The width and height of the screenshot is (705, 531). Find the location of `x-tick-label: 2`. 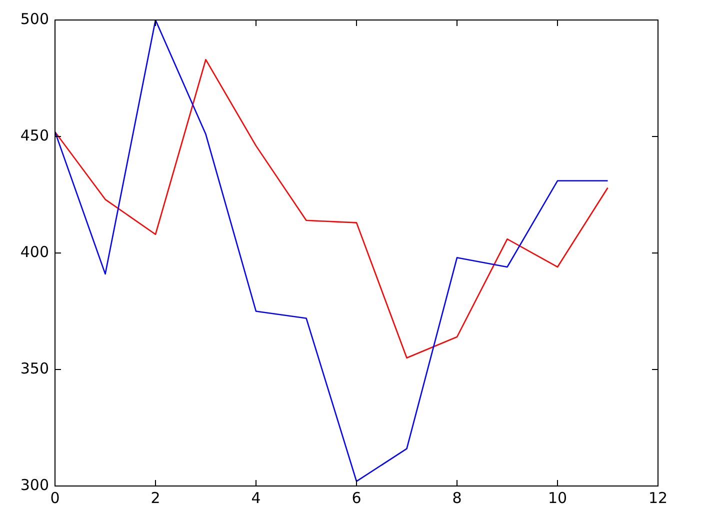

x-tick-label: 2 is located at coordinates (155, 497).